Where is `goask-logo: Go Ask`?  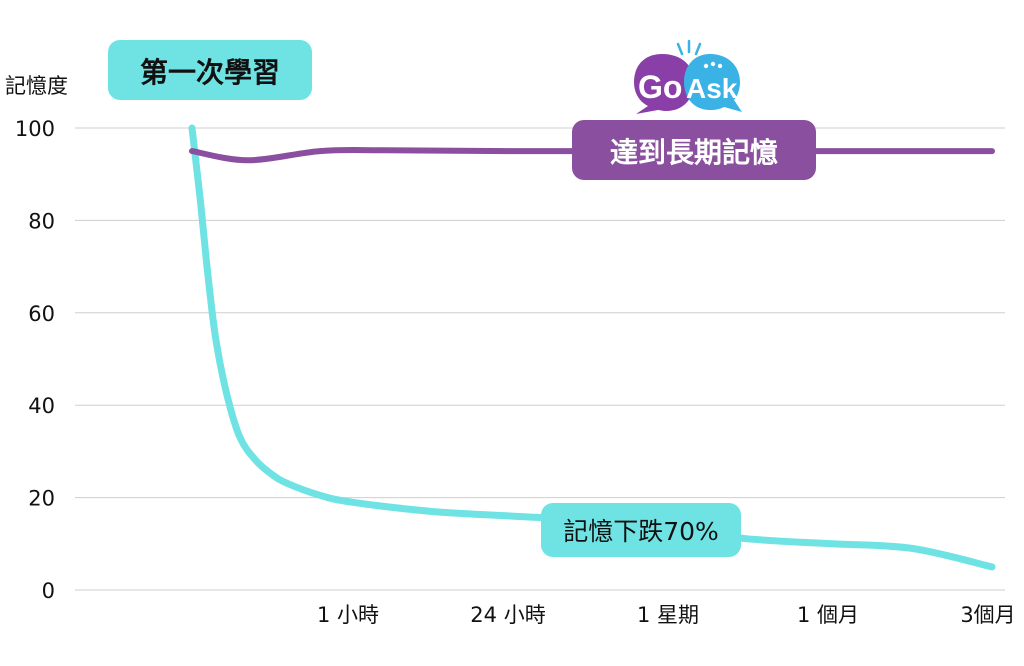 goask-logo: Go Ask is located at coordinates (688, 76).